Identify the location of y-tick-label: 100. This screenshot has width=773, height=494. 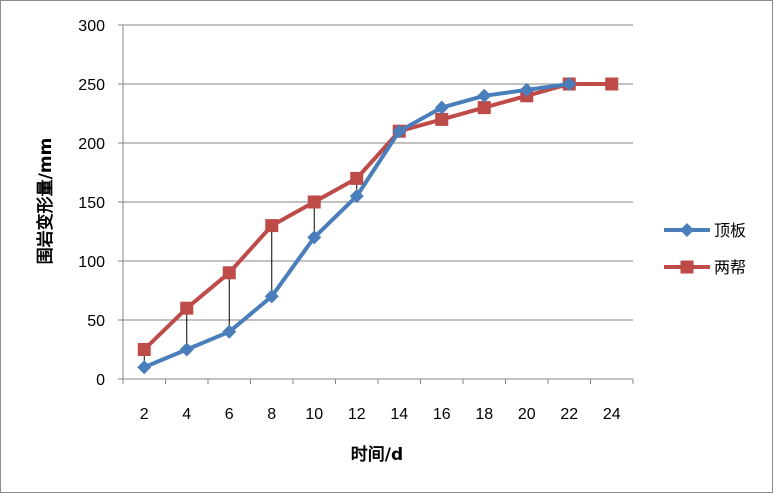
(91, 262).